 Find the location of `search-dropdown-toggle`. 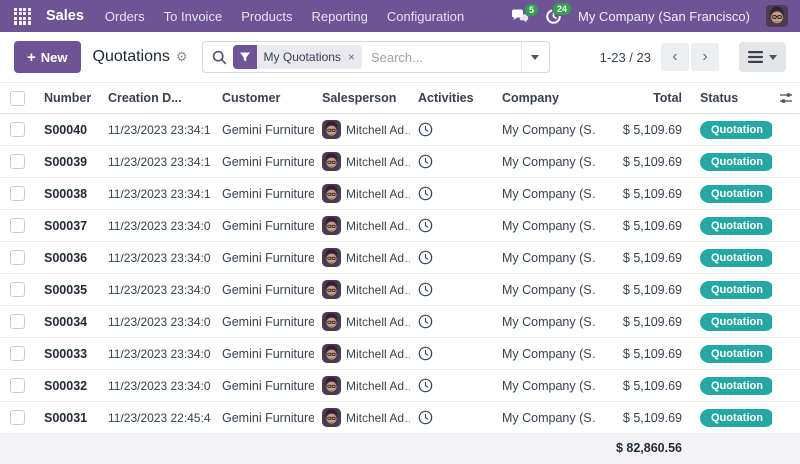

search-dropdown-toggle is located at coordinates (534, 57).